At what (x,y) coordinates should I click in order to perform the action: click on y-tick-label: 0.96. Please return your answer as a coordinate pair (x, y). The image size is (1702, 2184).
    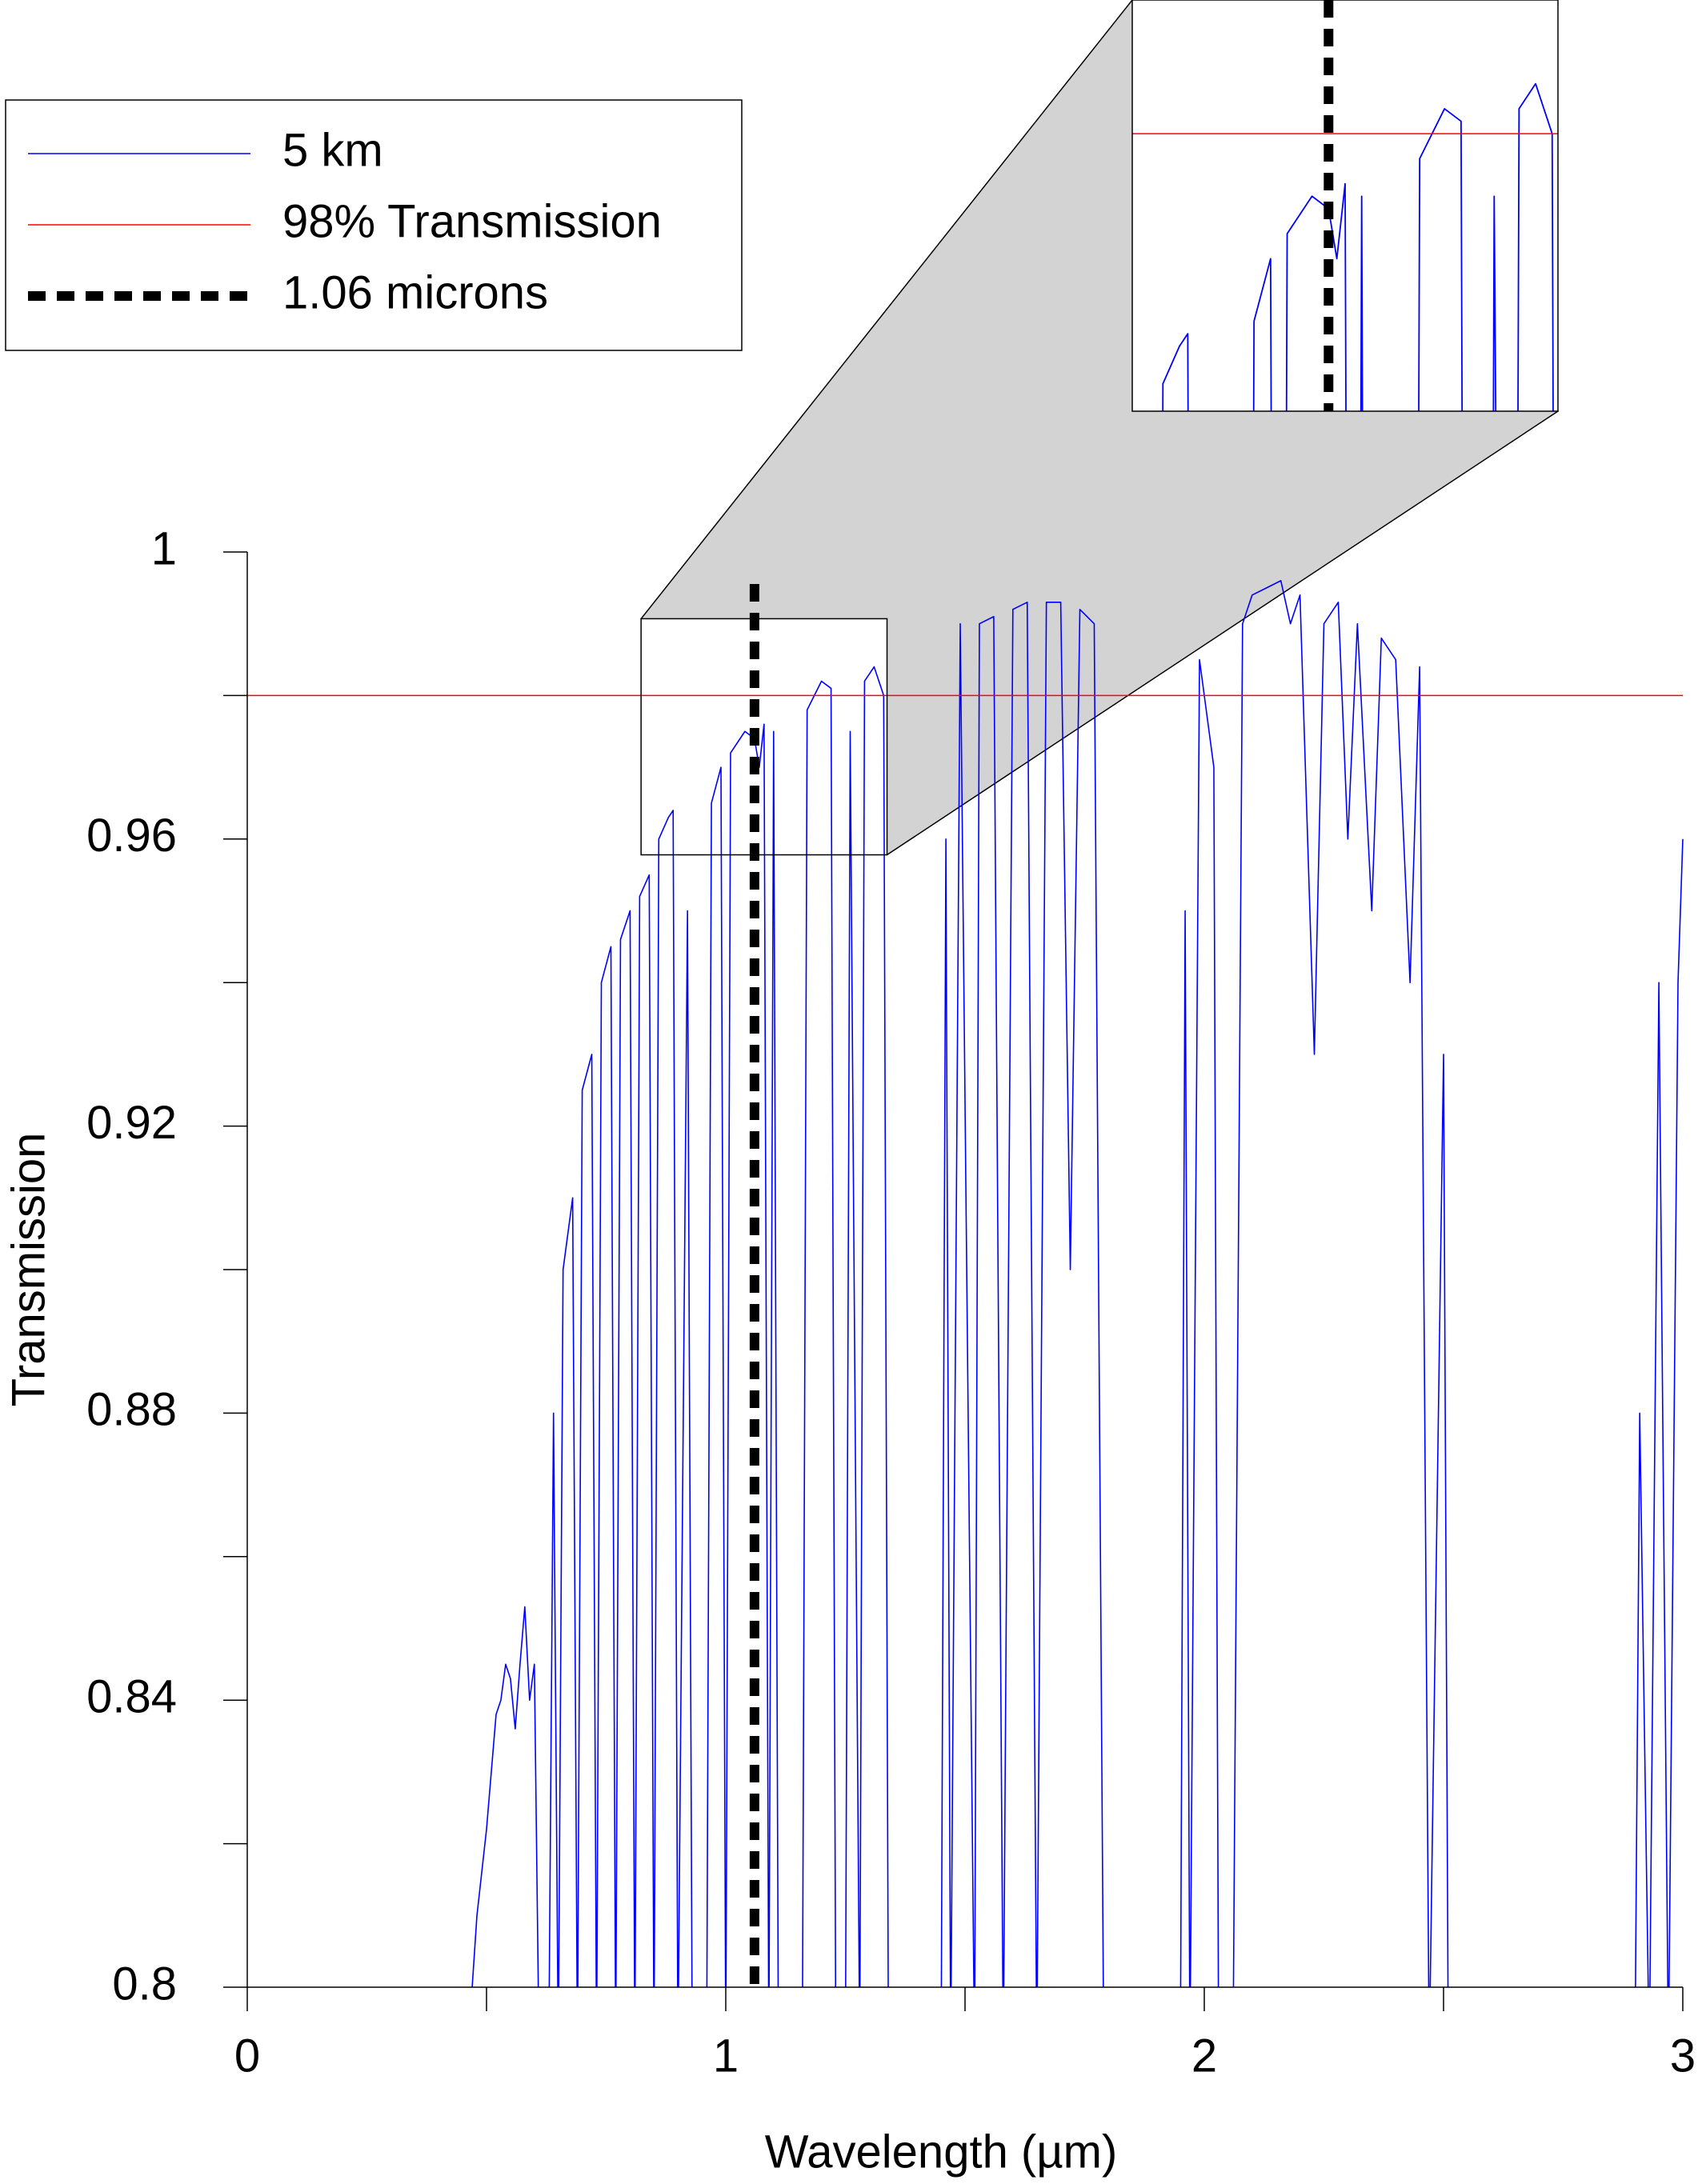
    Looking at the image, I should click on (131, 836).